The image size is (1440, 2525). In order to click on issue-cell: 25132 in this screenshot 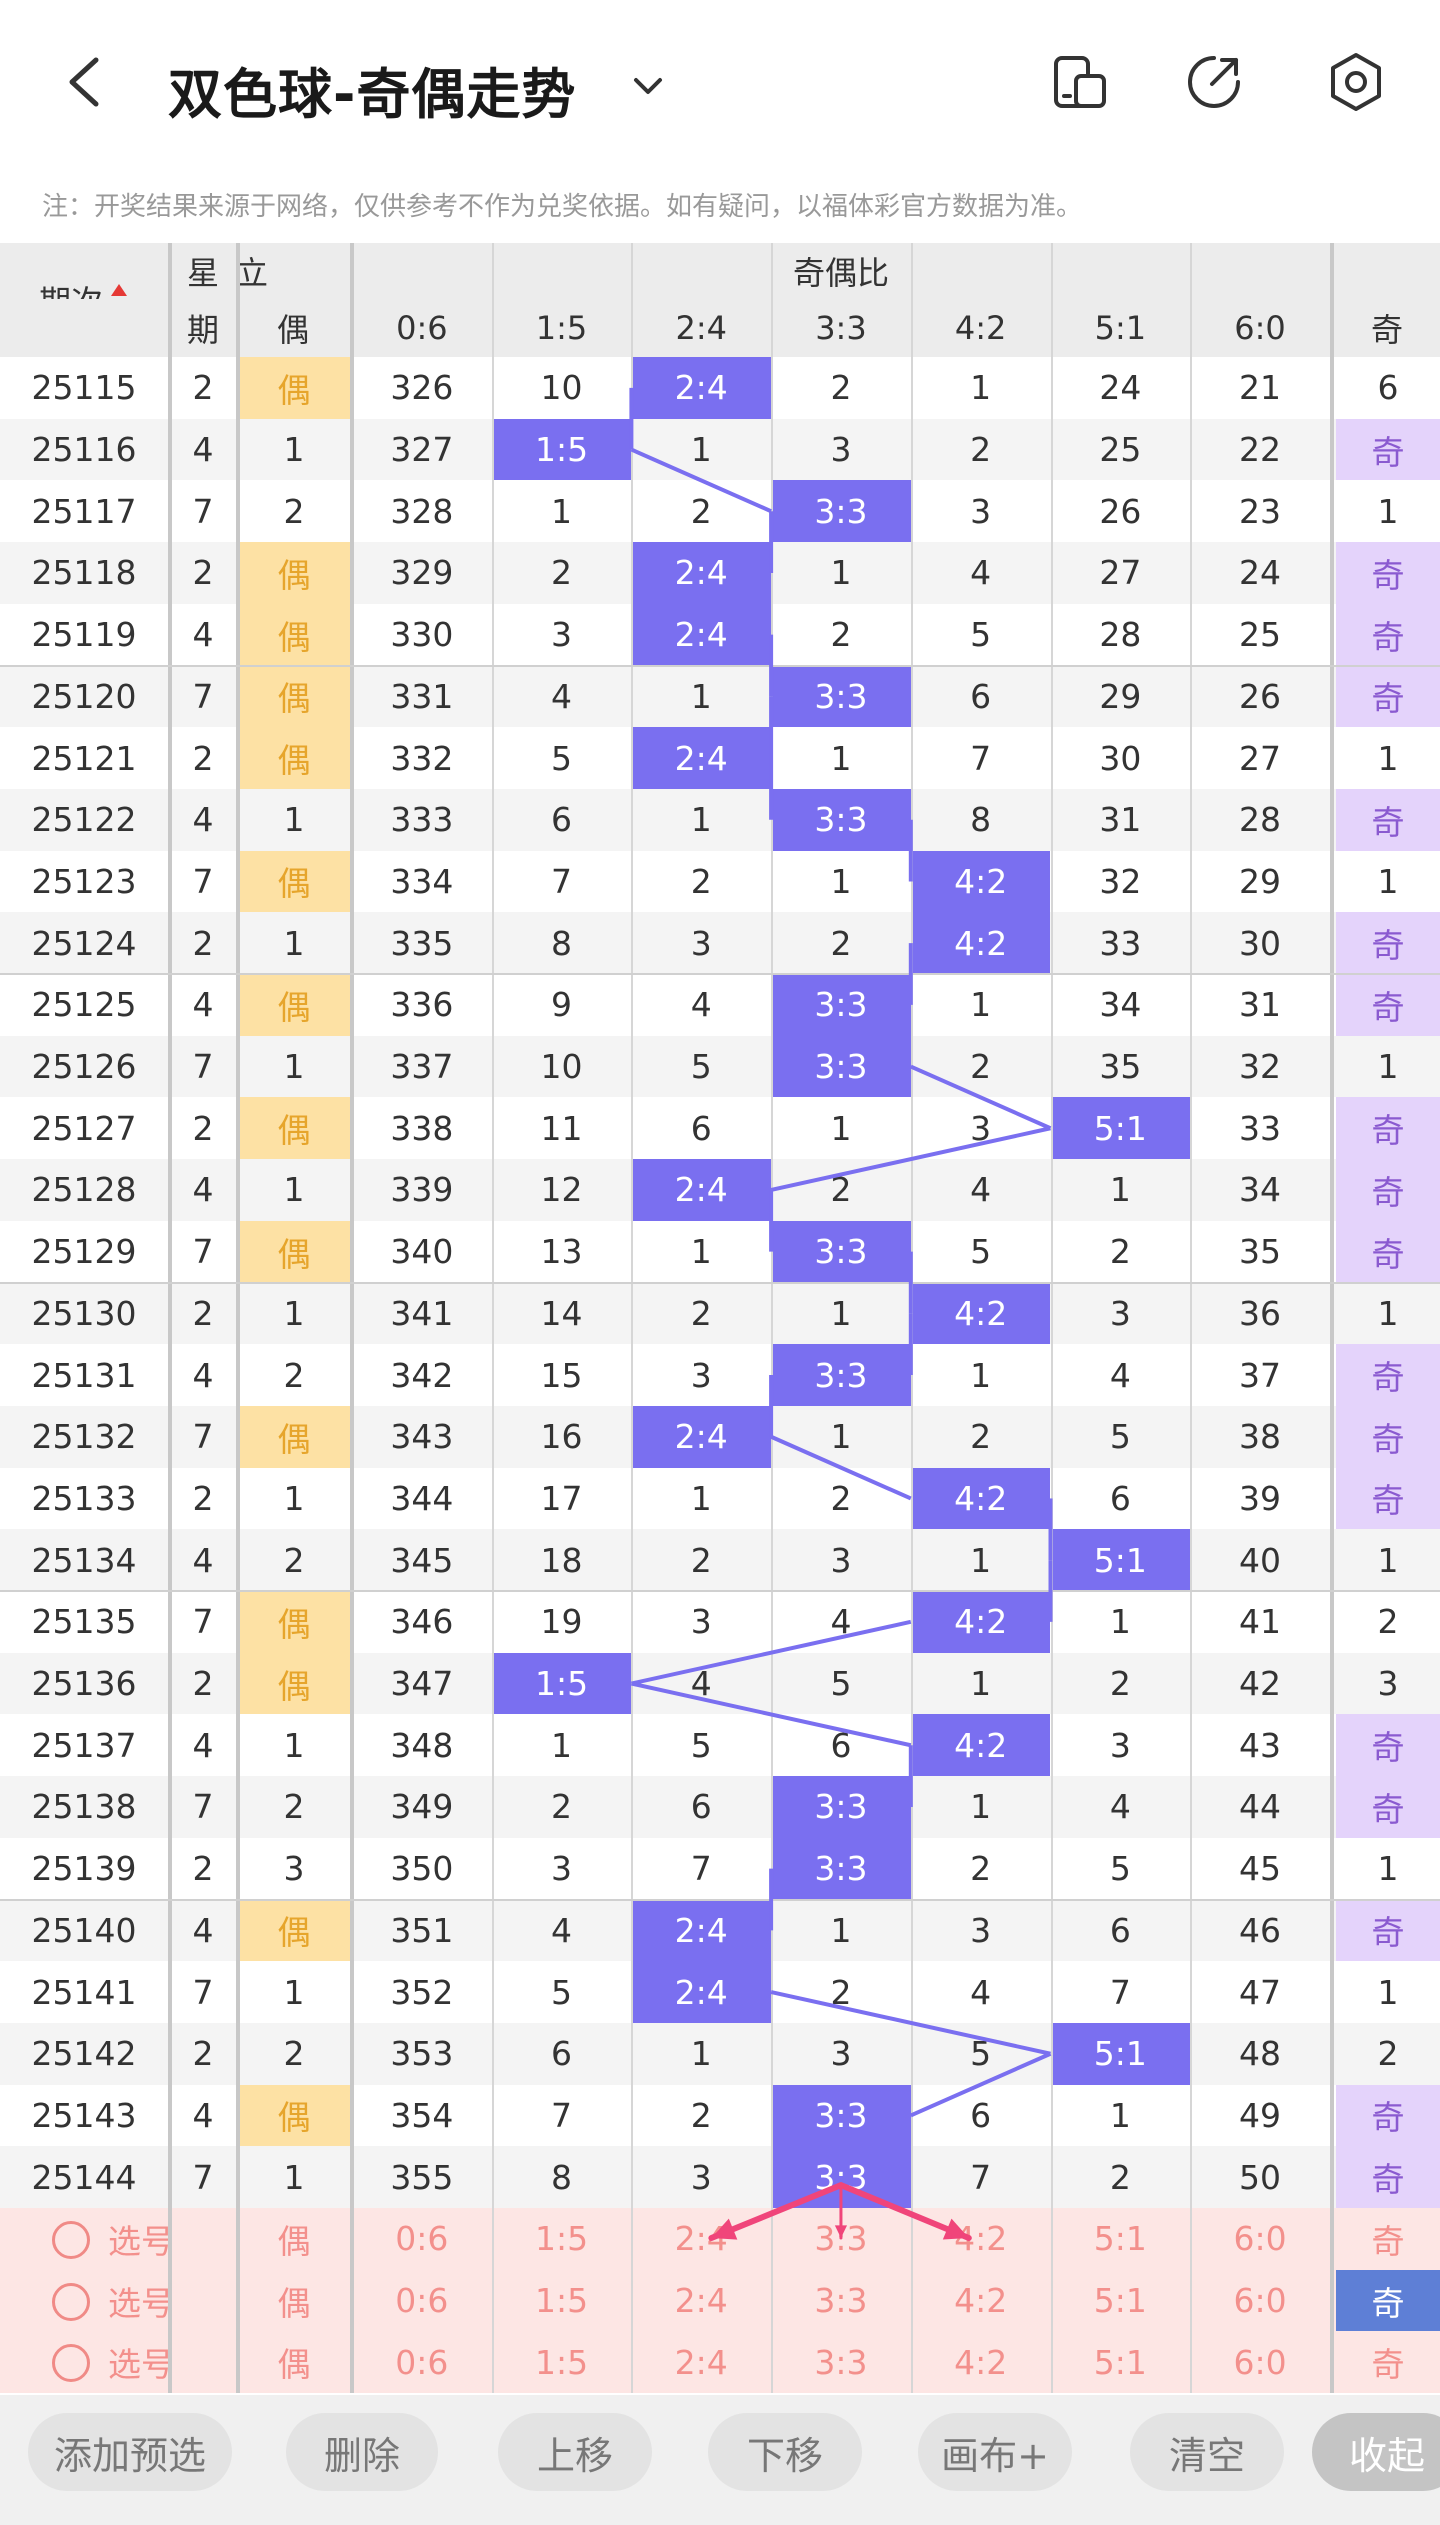, I will do `click(84, 1437)`.